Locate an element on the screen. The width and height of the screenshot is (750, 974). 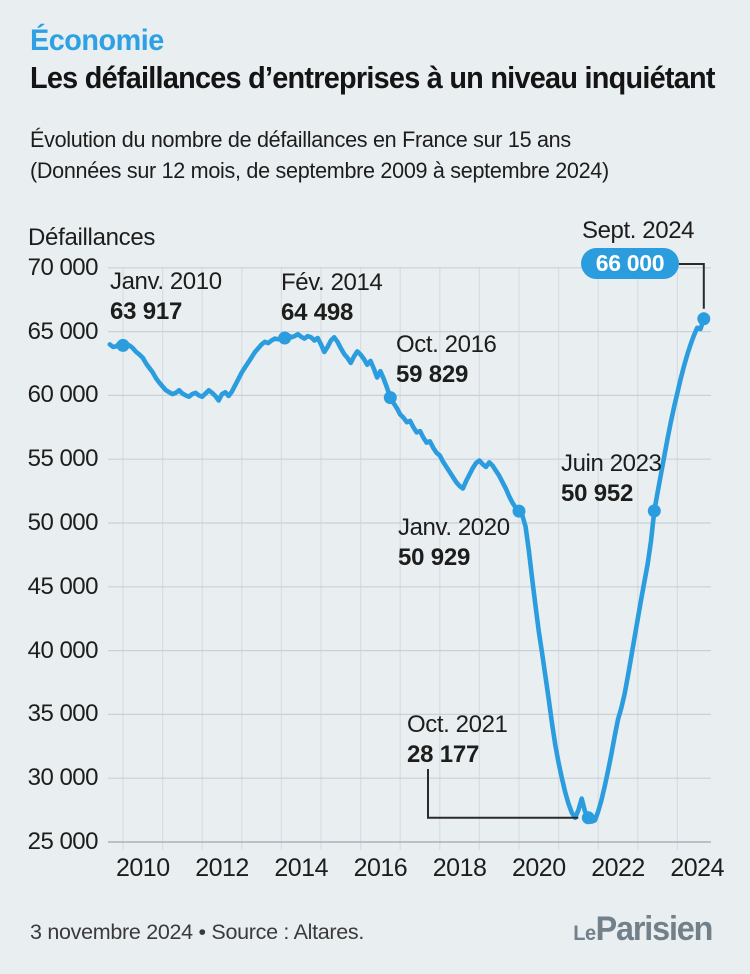
y-axis-tick: 65 000 is located at coordinates (63, 331).